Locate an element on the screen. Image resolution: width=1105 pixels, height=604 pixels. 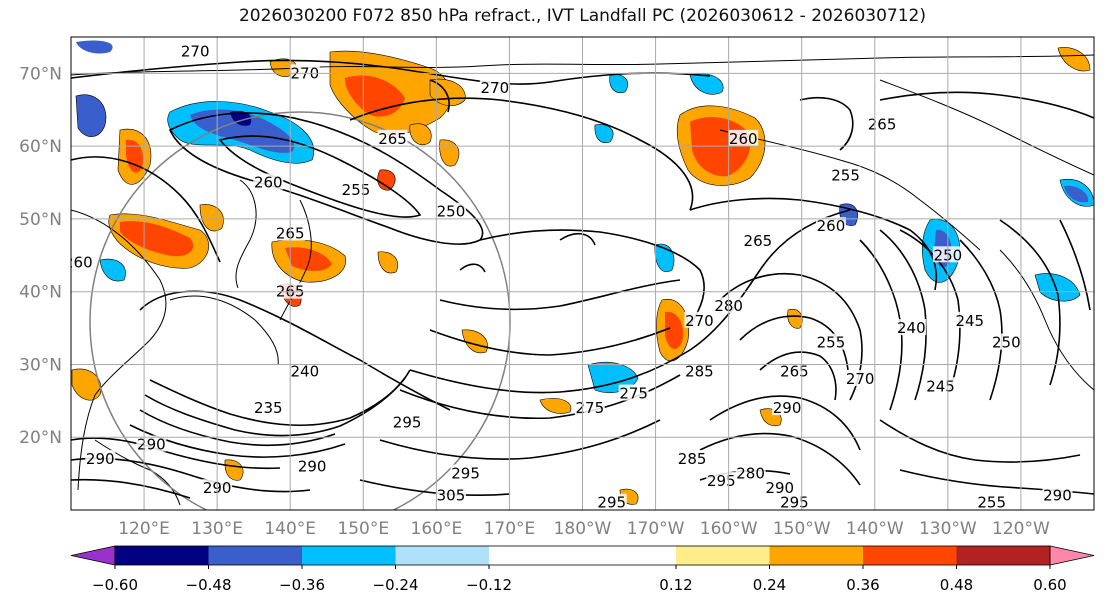
colorbar-tick-label: −0.36 is located at coordinates (302, 585).